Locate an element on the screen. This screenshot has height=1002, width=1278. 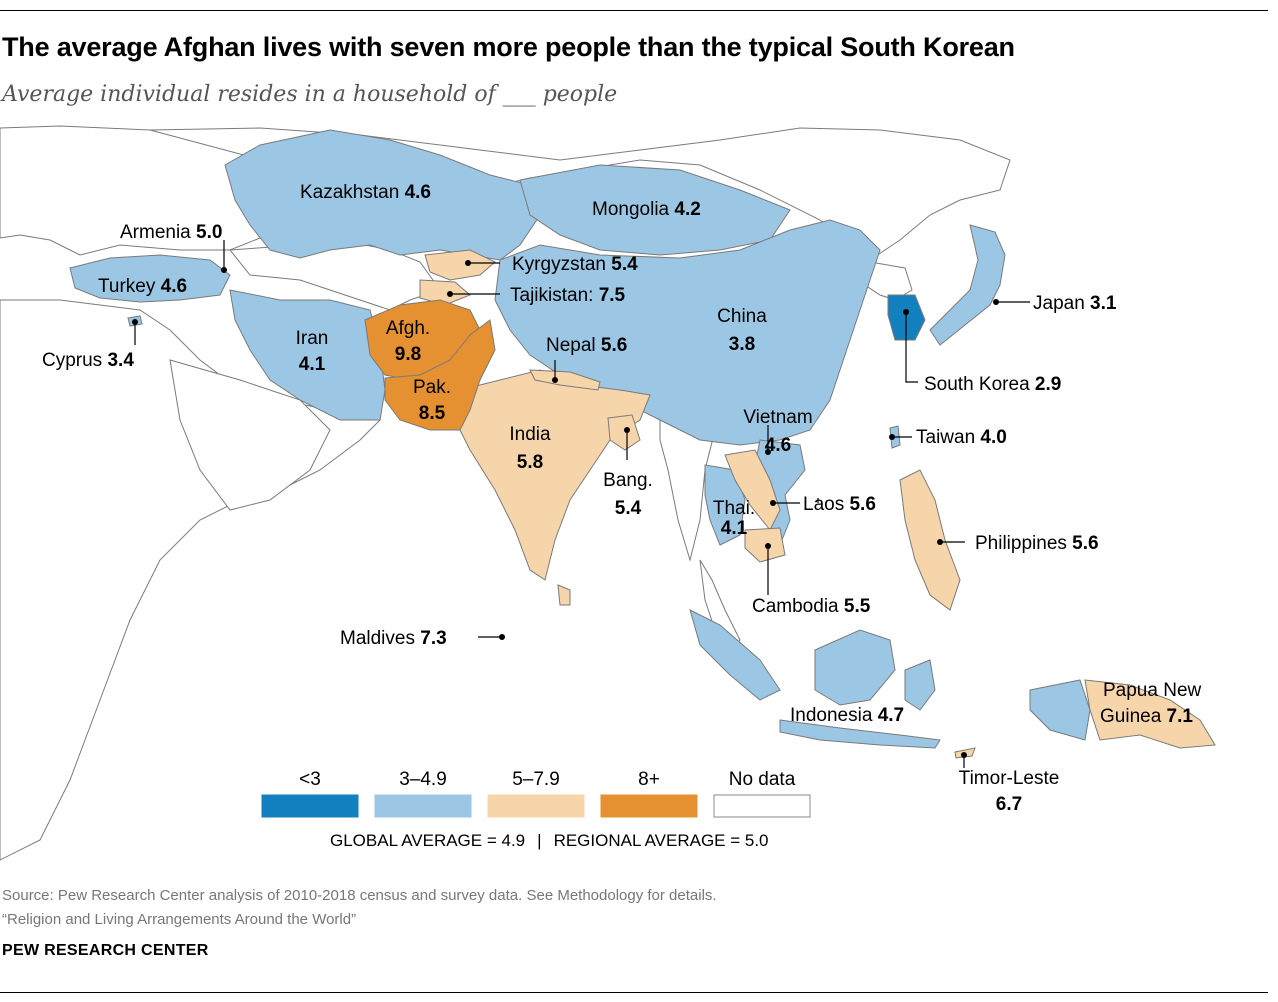
pew-logo: PEW RESEARCH CENTER is located at coordinates (105, 950).